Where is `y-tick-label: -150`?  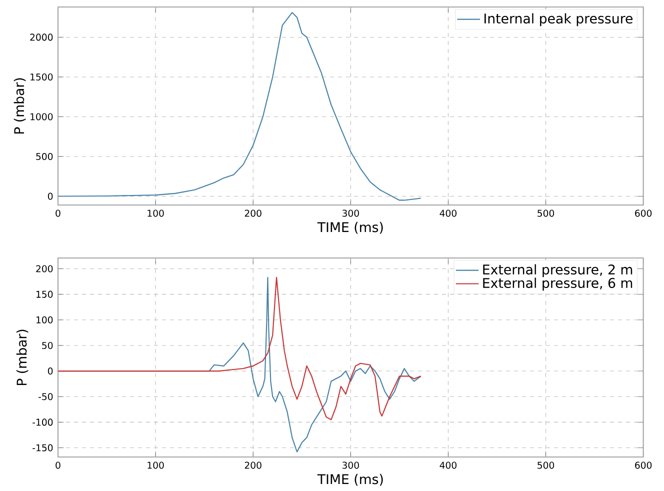 y-tick-label: -150 is located at coordinates (42, 448).